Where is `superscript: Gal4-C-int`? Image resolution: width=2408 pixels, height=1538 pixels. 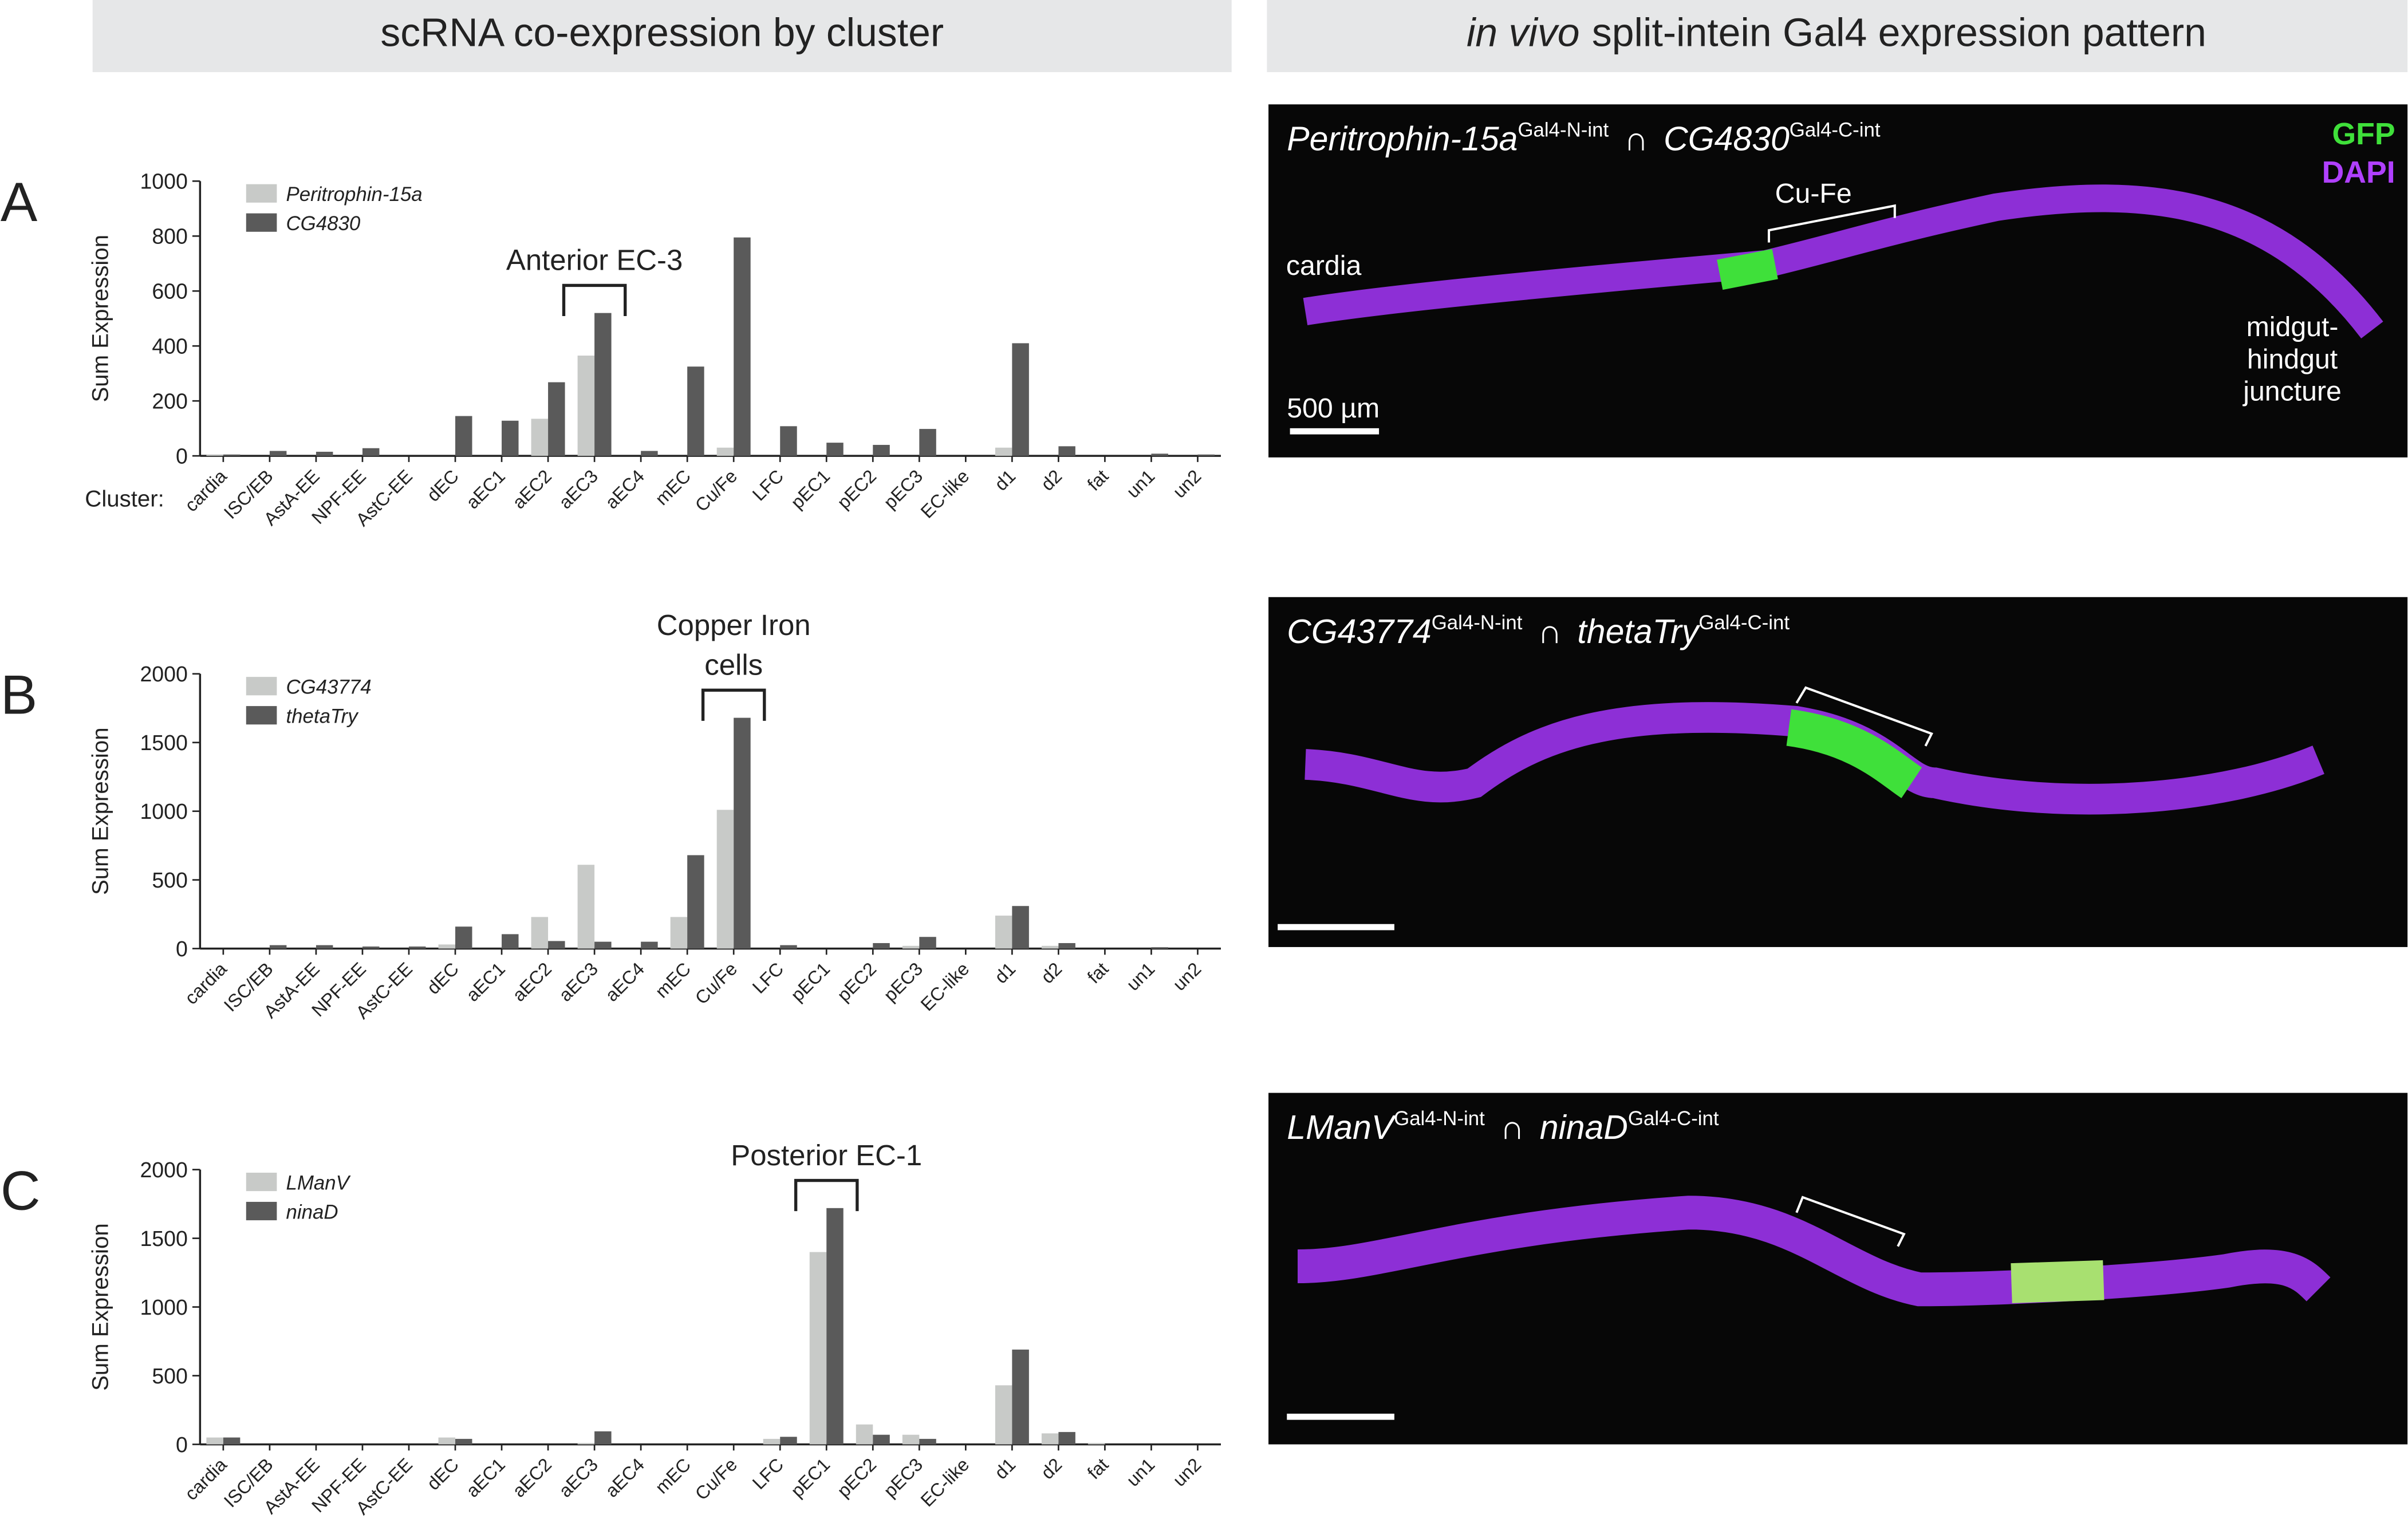
superscript: Gal4-C-int is located at coordinates (1836, 130).